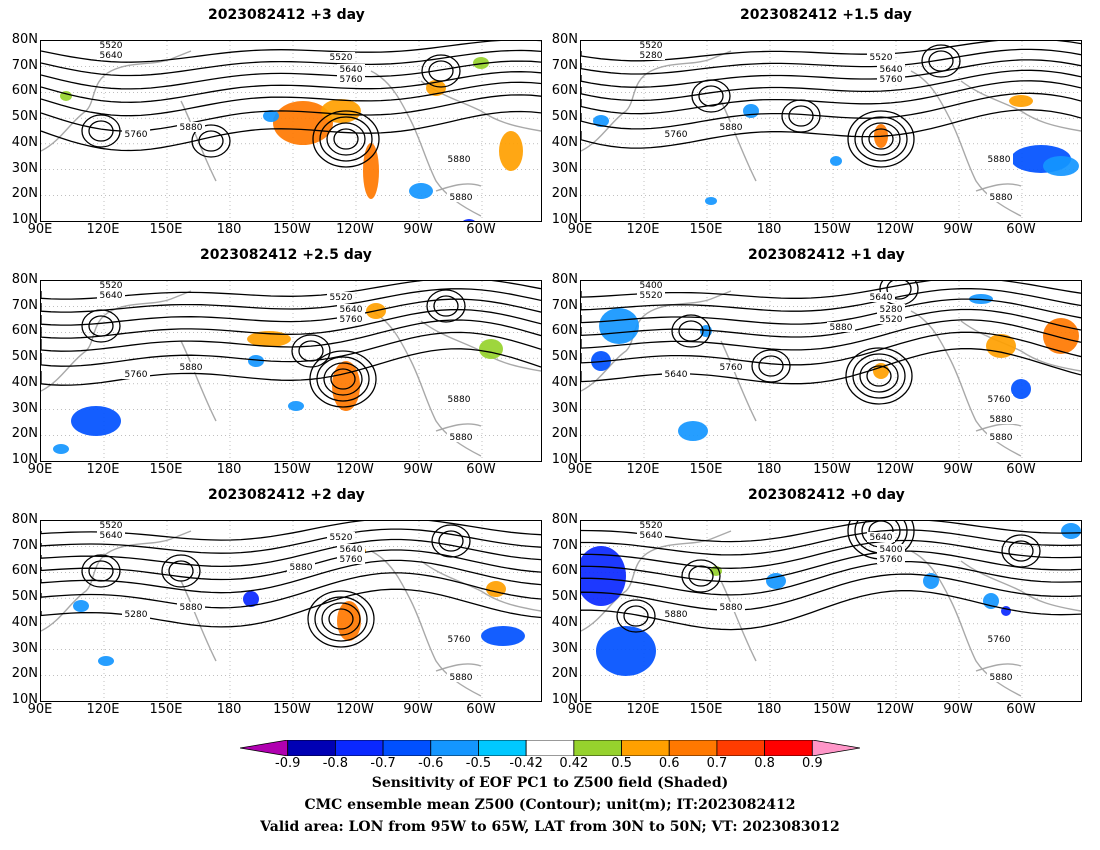 This screenshot has width=1100, height=850. I want to click on coastline, so click(291, 133).